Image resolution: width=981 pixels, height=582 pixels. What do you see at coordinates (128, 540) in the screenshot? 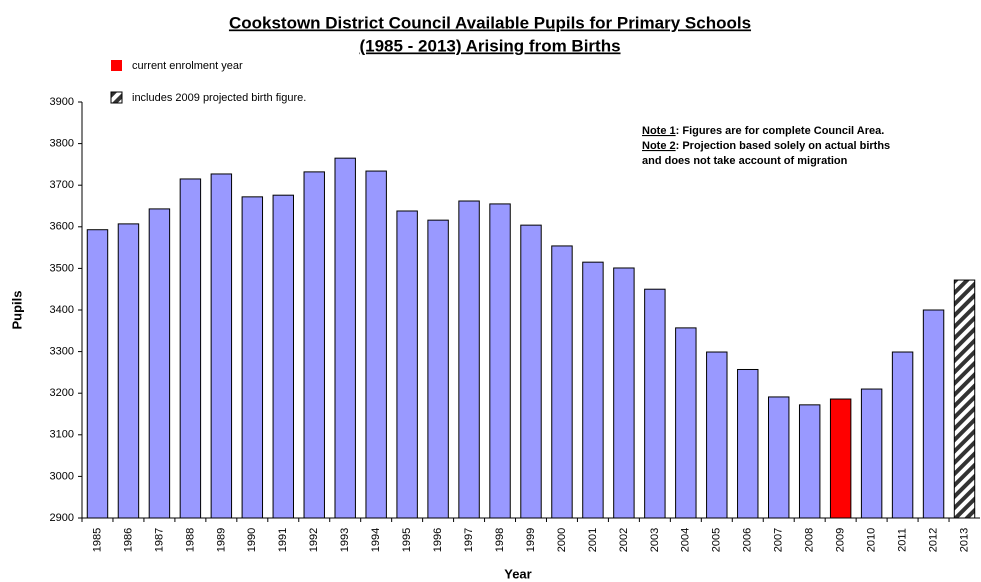
I see `x-tick-label: 1986` at bounding box center [128, 540].